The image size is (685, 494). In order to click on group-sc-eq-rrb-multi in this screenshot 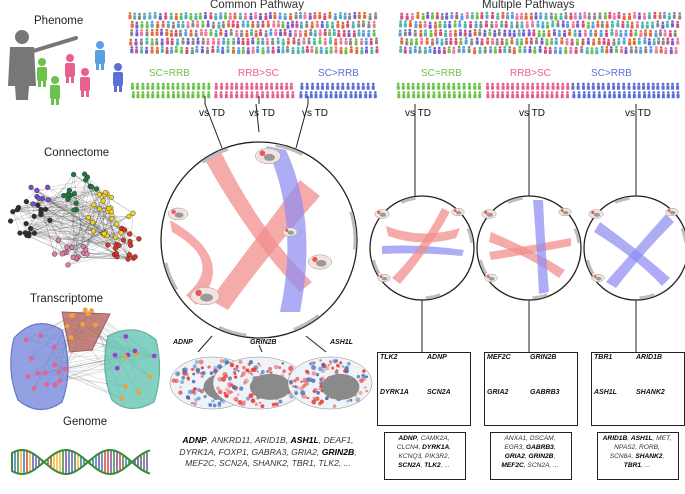, I will do `click(439, 91)`.